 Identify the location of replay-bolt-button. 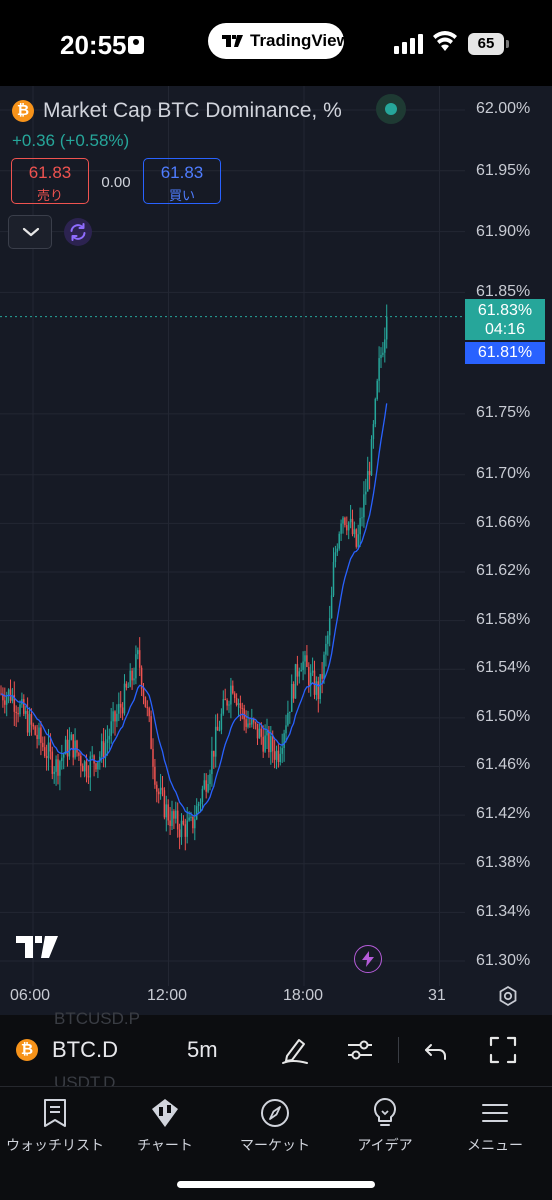
(368, 959).